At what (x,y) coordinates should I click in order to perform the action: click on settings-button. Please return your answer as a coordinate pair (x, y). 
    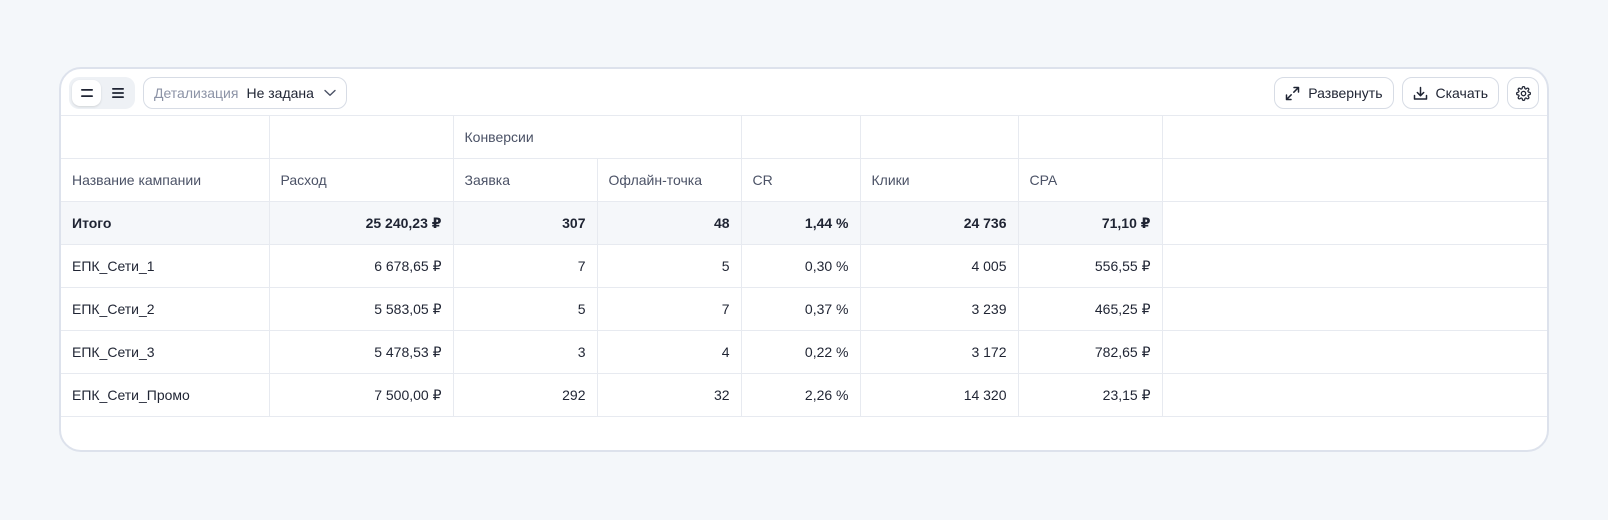
    Looking at the image, I should click on (1523, 93).